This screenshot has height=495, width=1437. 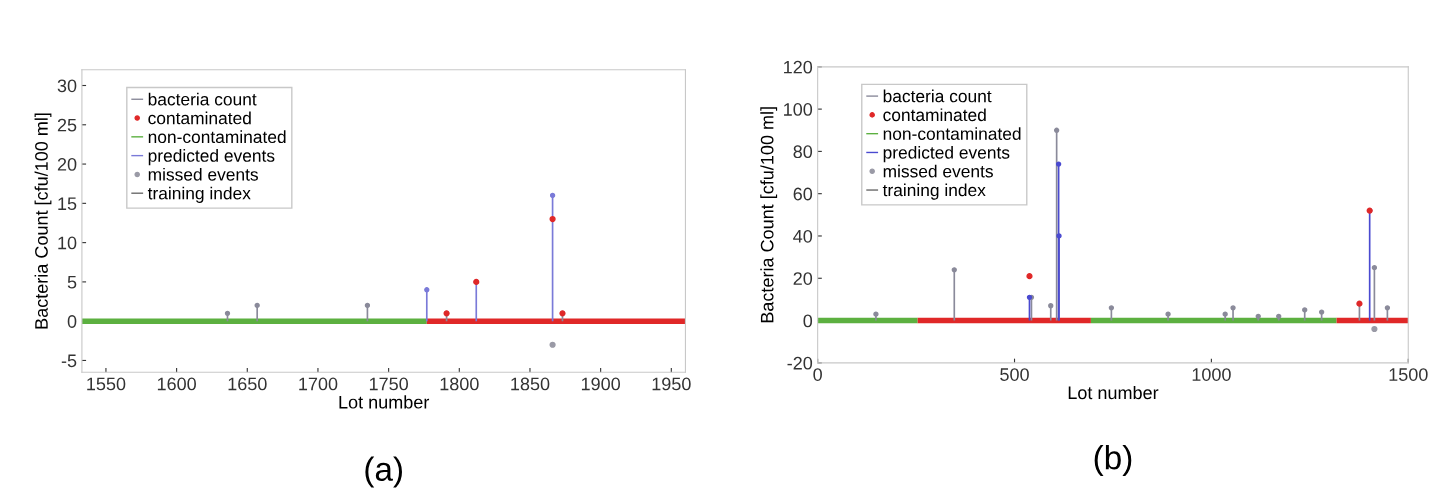 I want to click on x-tick-label: 1800, so click(x=459, y=384).